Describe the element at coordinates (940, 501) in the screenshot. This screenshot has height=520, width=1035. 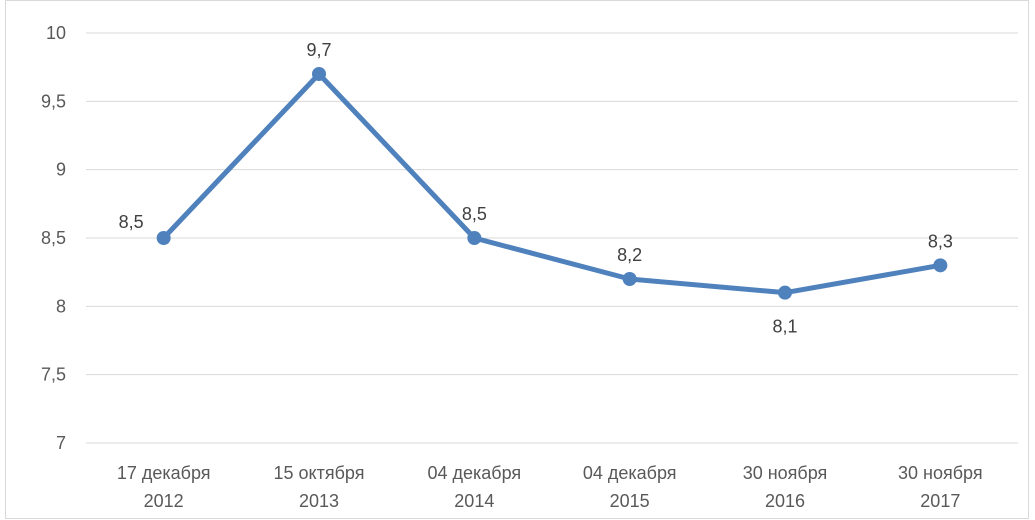
I see `x-tick-label: 2017` at that location.